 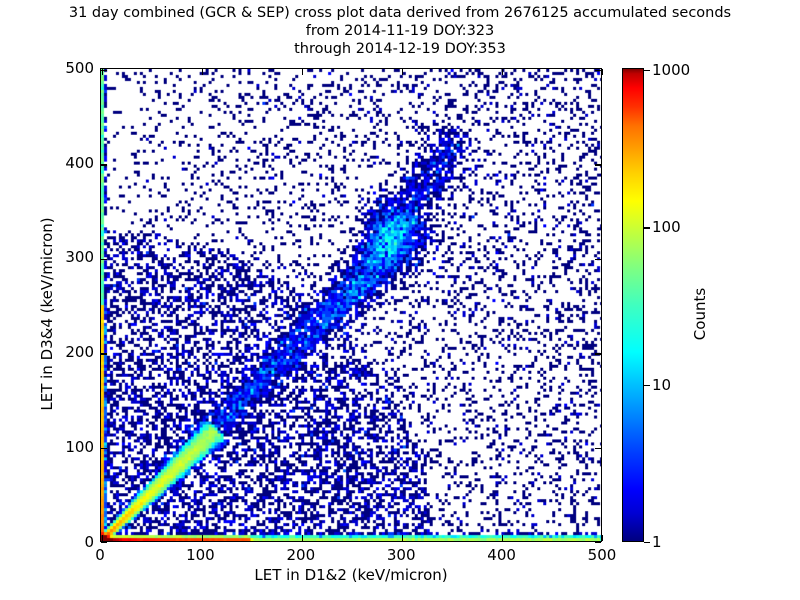 I want to click on colorbar-tick-label-1: 1, so click(x=657, y=542).